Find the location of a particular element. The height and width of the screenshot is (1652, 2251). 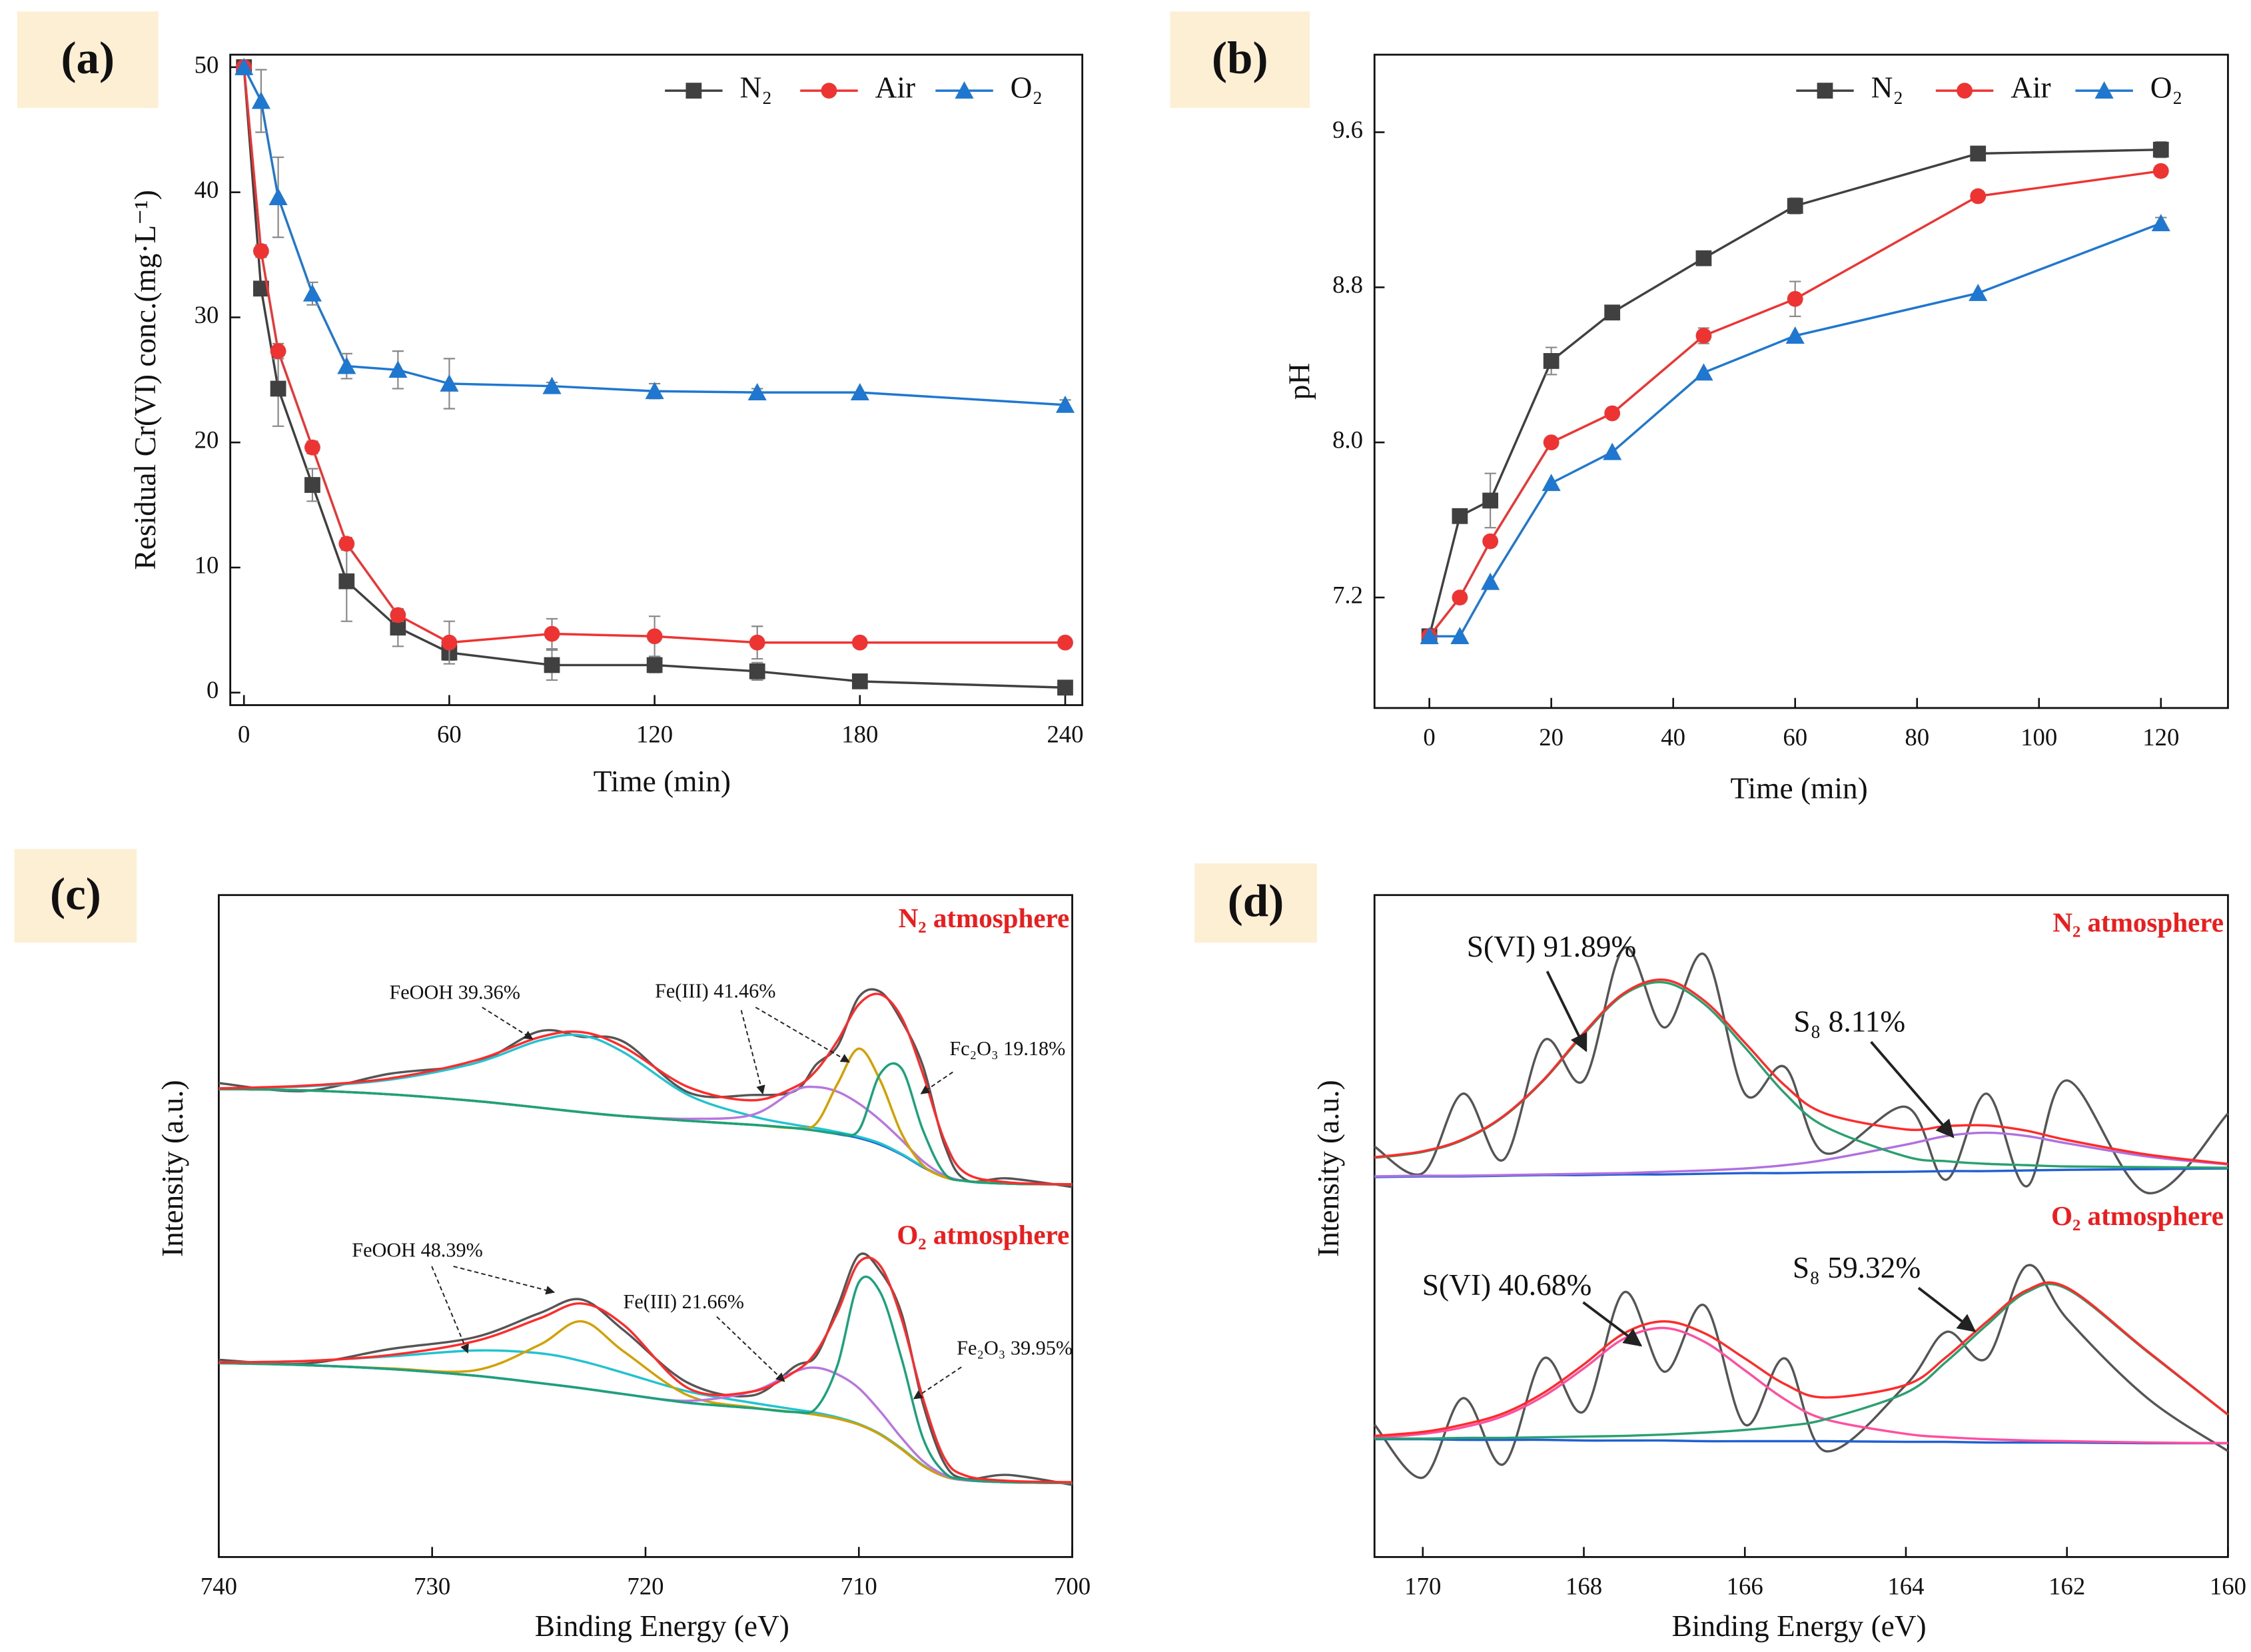

x-tick-label: 162 is located at coordinates (2066, 1585).